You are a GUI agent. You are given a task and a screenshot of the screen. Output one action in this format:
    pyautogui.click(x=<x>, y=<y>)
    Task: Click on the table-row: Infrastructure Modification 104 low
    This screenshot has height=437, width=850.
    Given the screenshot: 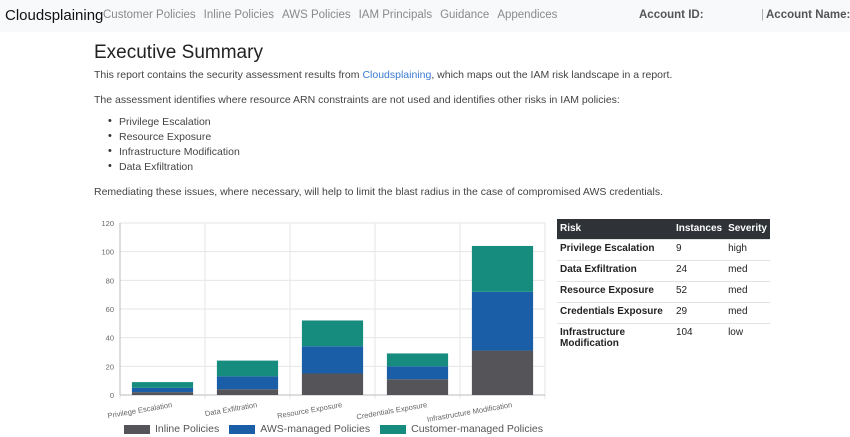 What is the action you would take?
    pyautogui.click(x=663, y=337)
    